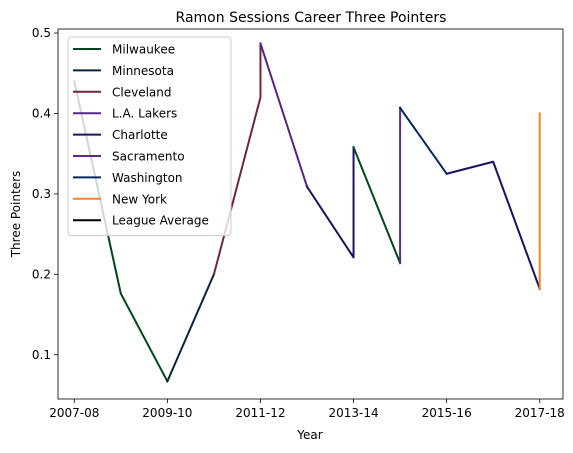 The width and height of the screenshot is (573, 453). What do you see at coordinates (167, 413) in the screenshot?
I see `x-tick-label: 2009-10` at bounding box center [167, 413].